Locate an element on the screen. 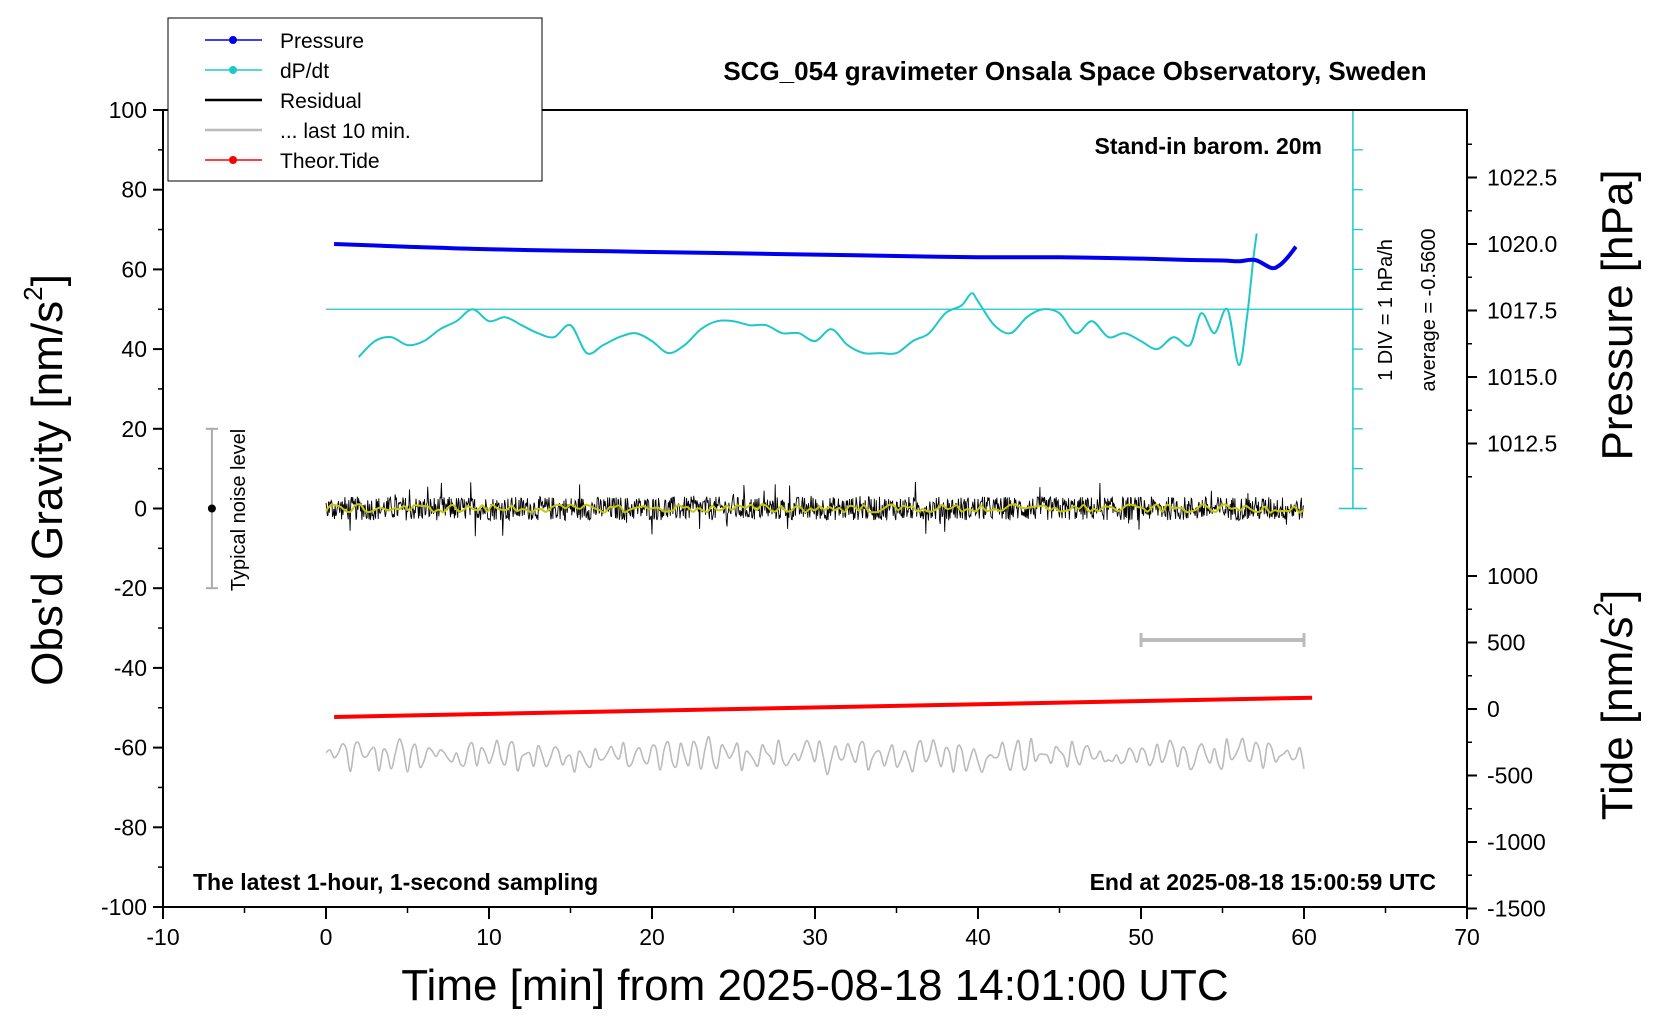 The image size is (1660, 1025). noise-bar-point is located at coordinates (211, 508).